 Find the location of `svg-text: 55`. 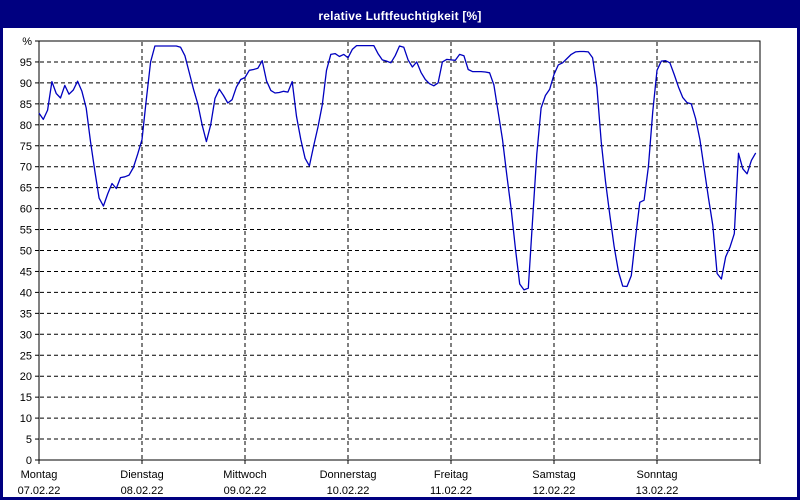

svg-text: 55 is located at coordinates (26, 231).